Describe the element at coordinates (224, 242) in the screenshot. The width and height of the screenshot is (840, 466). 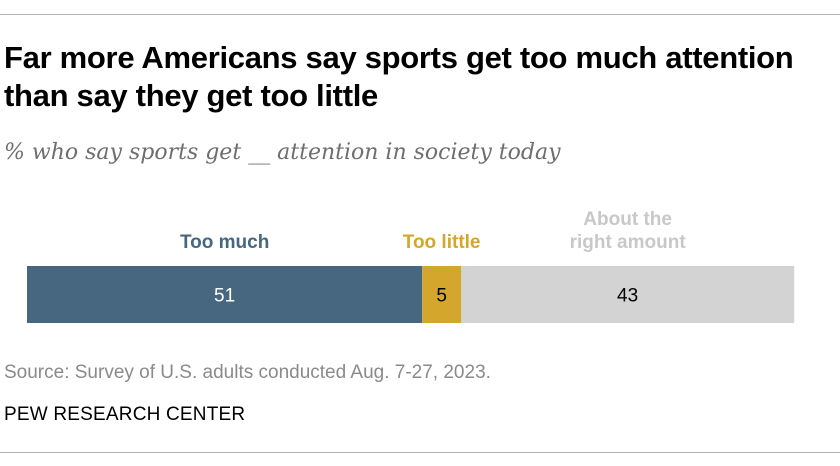
I see `category-label-too-much: Too much` at that location.